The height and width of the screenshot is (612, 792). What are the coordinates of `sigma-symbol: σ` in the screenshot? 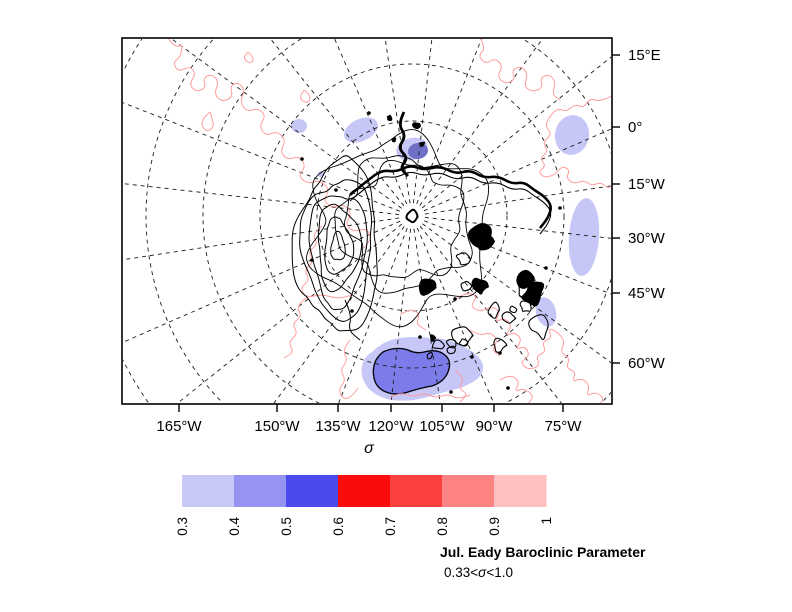 It's located at (482, 572).